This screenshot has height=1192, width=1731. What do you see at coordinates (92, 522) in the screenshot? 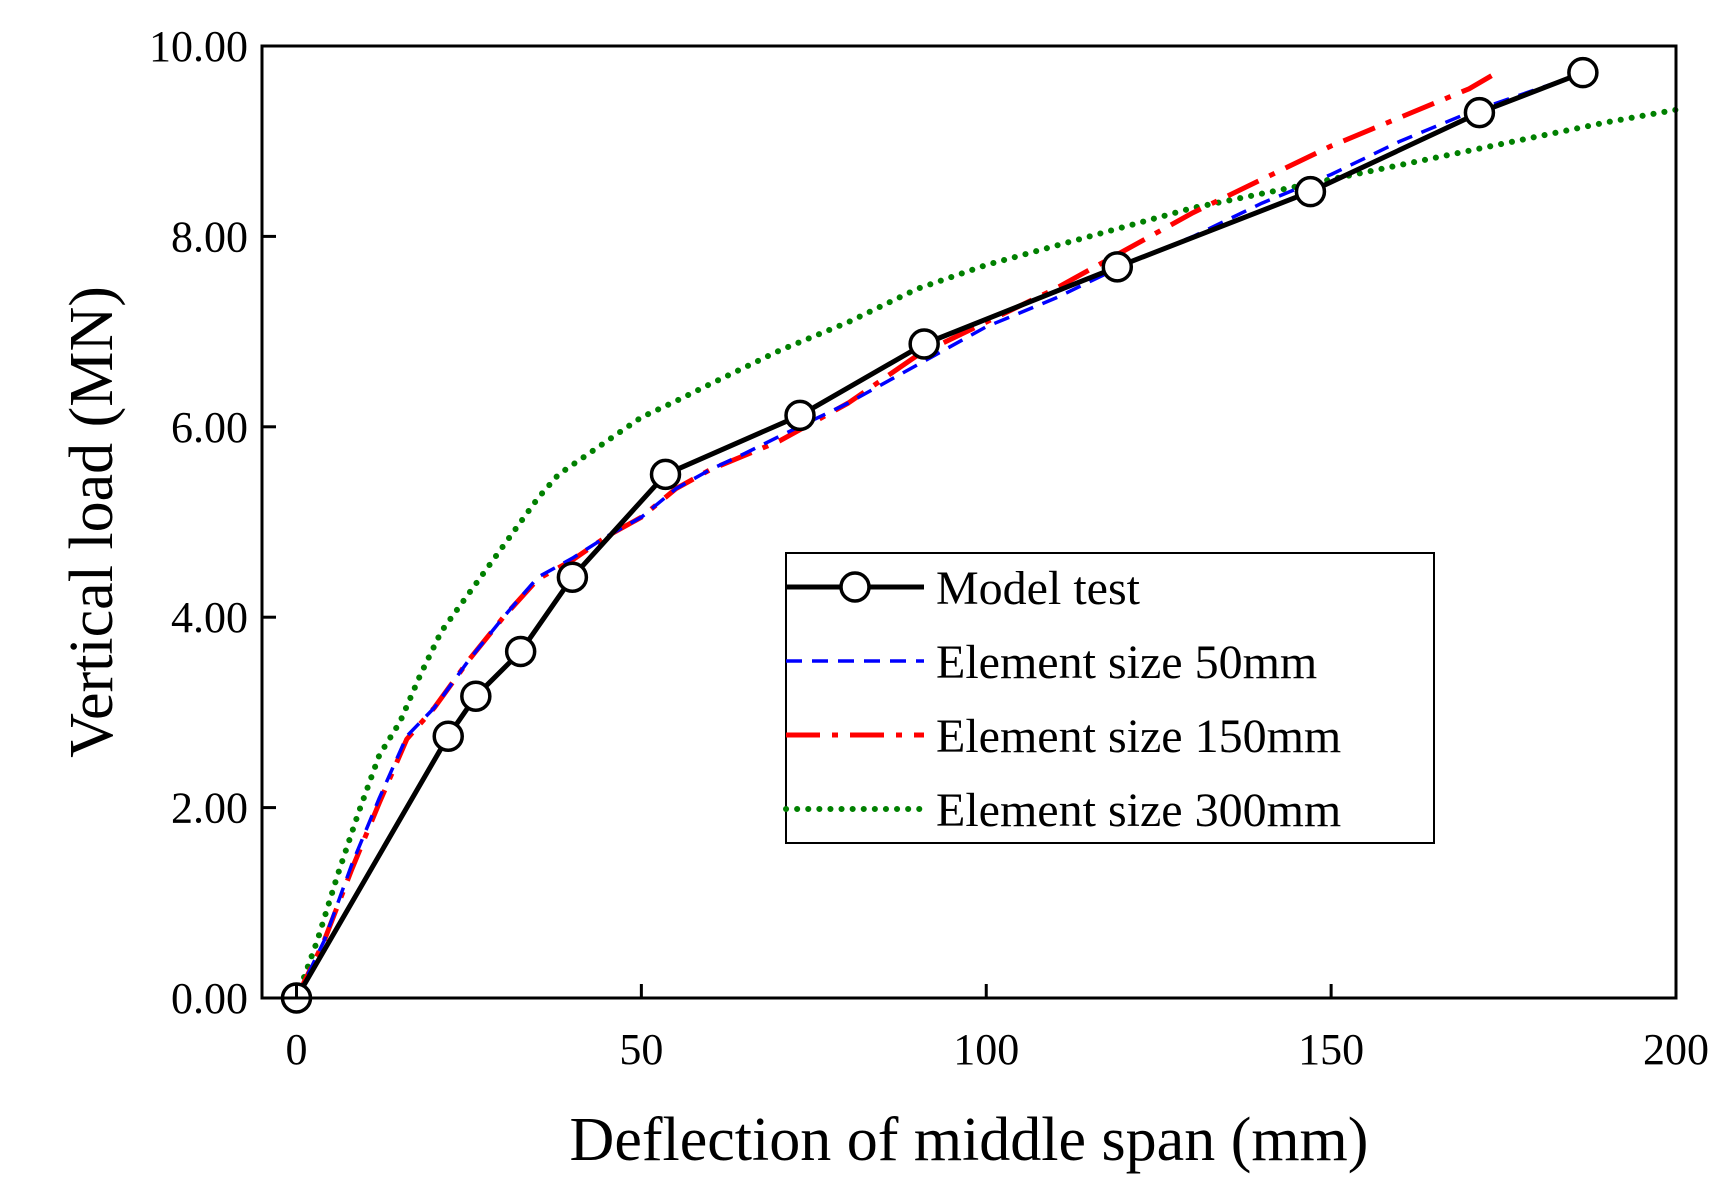
I see `y-axis-label: Vertical load (MN)` at bounding box center [92, 522].